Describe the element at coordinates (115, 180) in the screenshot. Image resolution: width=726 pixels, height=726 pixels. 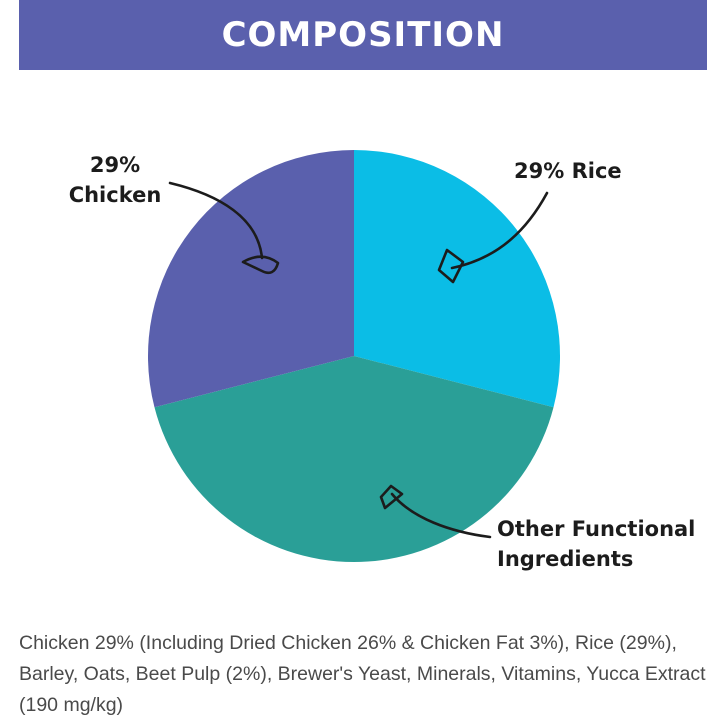
I see `chicken-slice-label: 29% Chicken` at that location.